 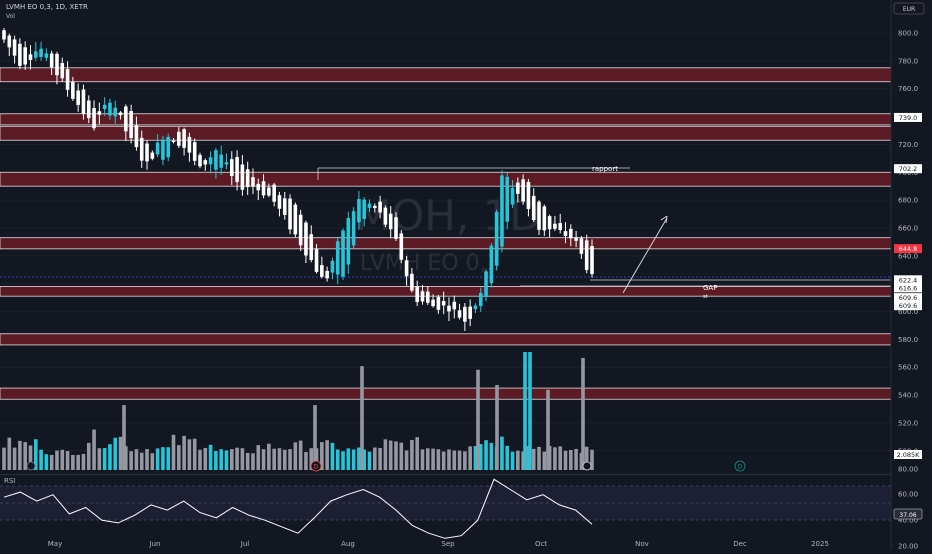 What do you see at coordinates (541, 544) in the screenshot?
I see `time-tick: Oct` at bounding box center [541, 544].